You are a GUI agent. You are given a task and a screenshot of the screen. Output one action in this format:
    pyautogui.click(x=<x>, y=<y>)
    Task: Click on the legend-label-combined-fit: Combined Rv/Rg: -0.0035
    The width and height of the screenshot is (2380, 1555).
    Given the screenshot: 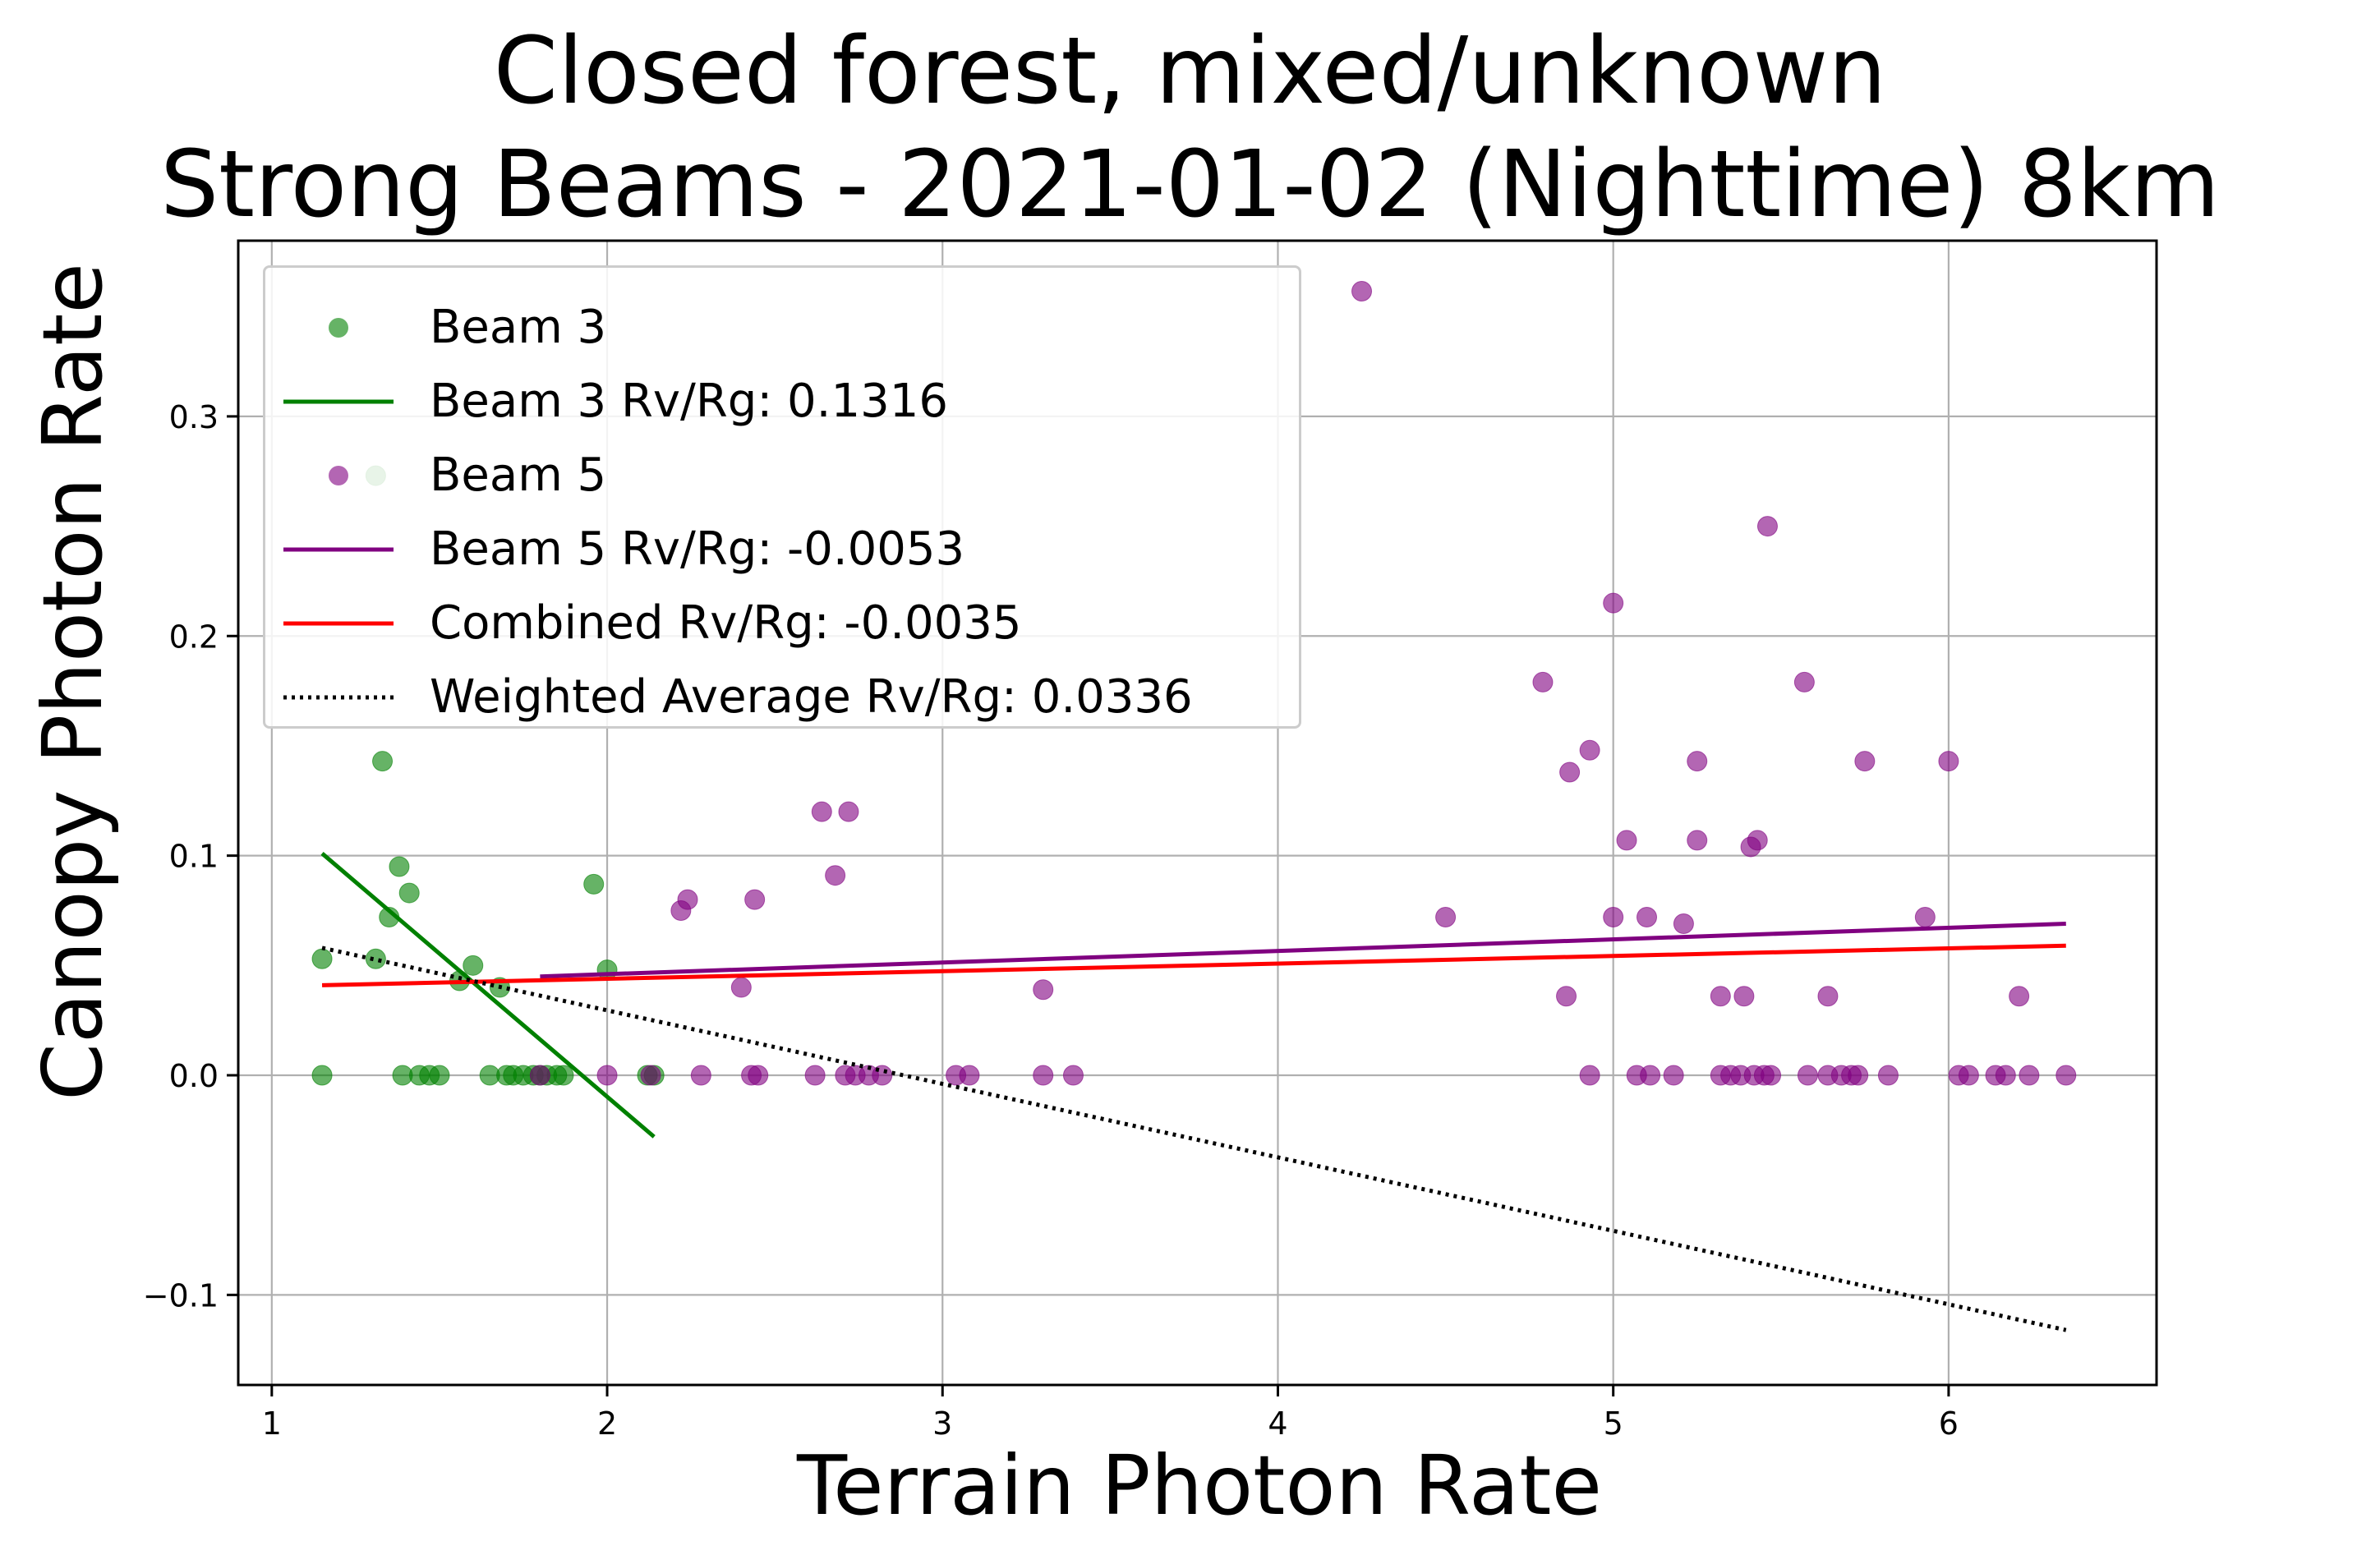 What is the action you would take?
    pyautogui.click(x=726, y=623)
    